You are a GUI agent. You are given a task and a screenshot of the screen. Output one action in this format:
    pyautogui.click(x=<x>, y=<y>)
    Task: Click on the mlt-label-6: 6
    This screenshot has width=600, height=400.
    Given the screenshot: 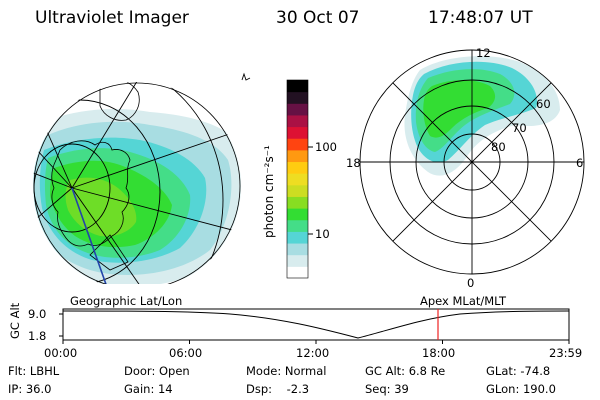 What is the action you would take?
    pyautogui.click(x=580, y=163)
    